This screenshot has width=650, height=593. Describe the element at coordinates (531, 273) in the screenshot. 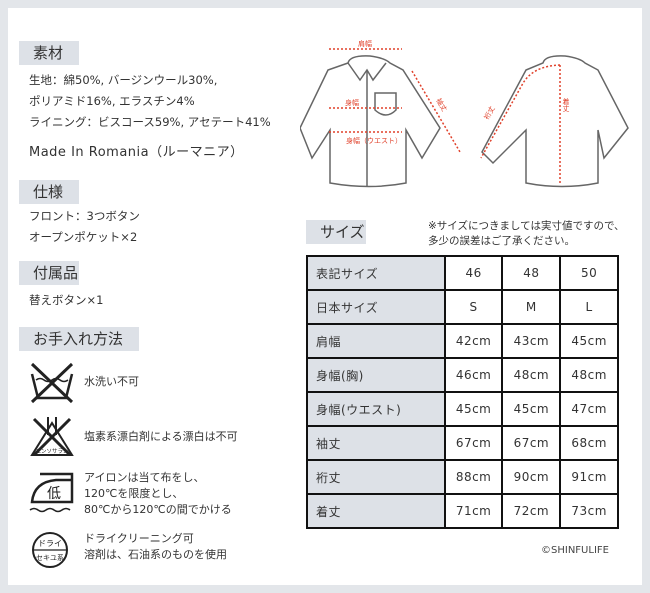

I see `size-cell: 48` at that location.